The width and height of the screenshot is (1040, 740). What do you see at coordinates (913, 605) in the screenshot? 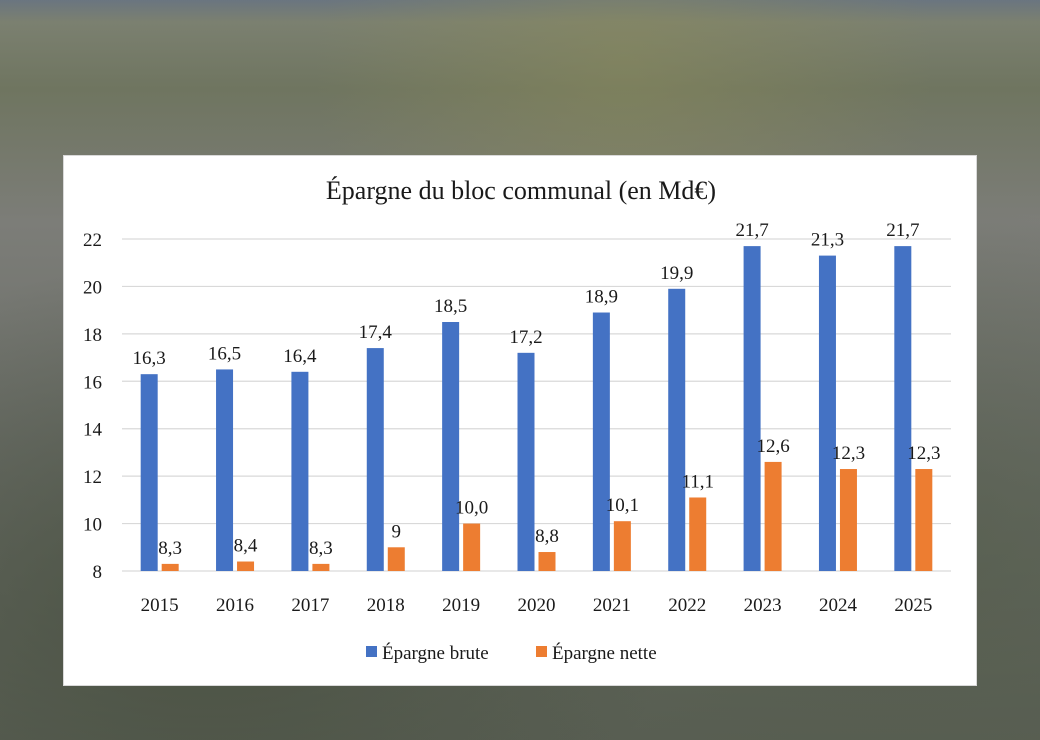
I see `x-tick-label: 2025` at bounding box center [913, 605].